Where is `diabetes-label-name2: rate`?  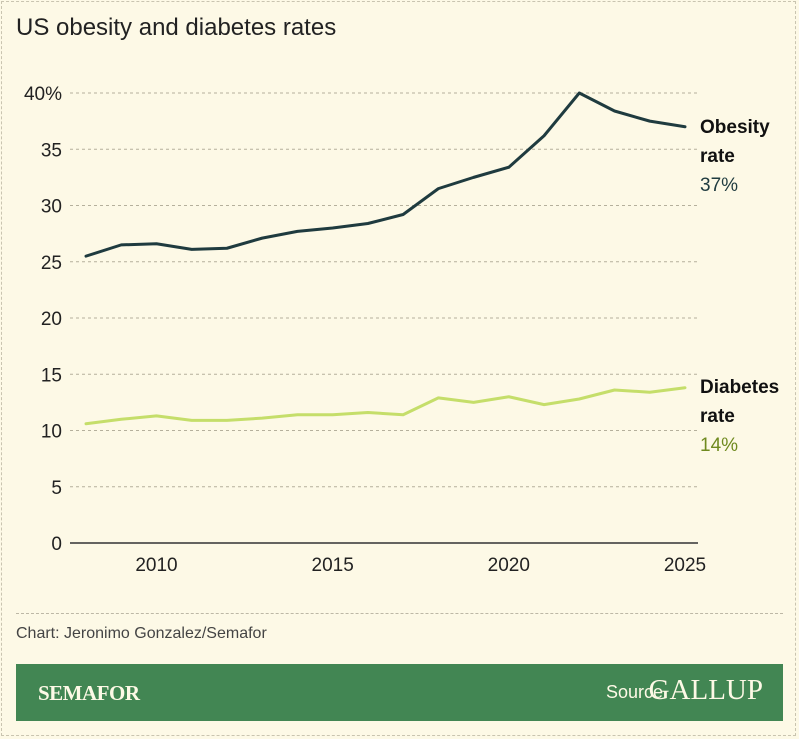
diabetes-label-name2: rate is located at coordinates (717, 416).